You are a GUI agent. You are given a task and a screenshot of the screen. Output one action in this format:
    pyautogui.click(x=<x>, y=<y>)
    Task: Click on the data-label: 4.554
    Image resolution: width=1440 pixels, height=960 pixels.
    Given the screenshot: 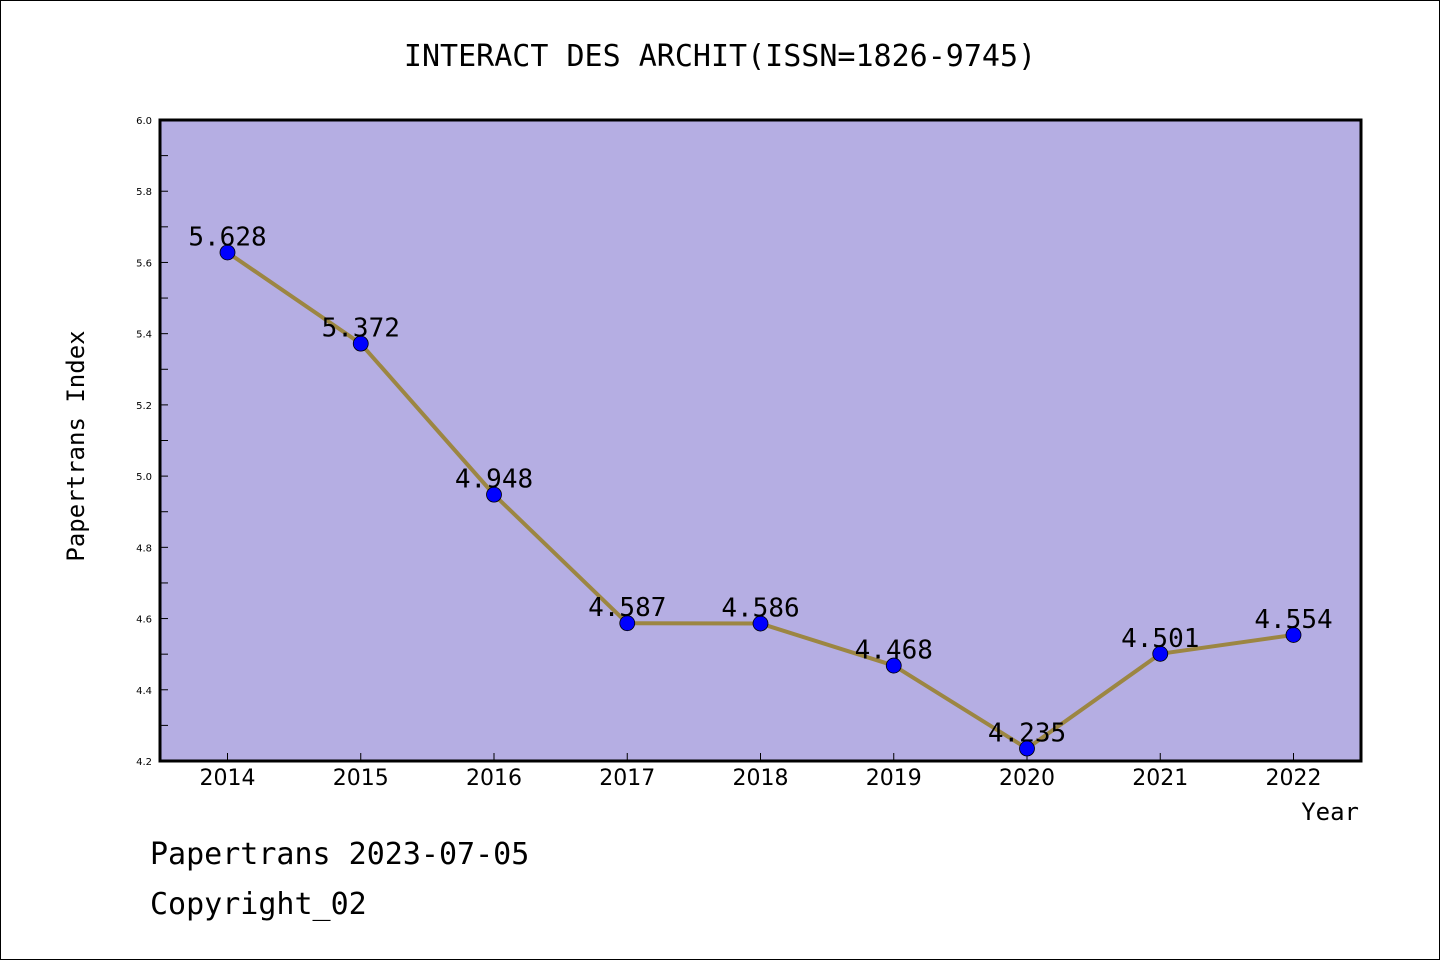 What is the action you would take?
    pyautogui.click(x=1293, y=620)
    